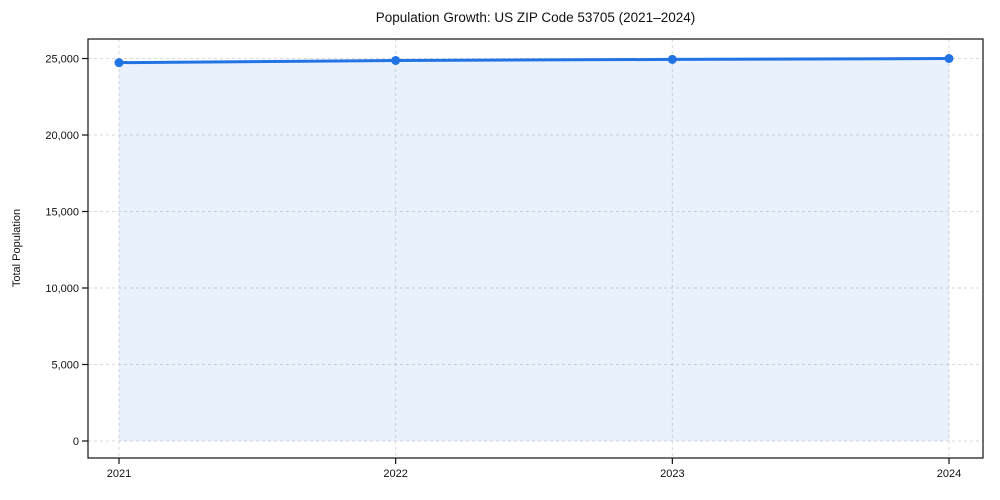 The image size is (1000, 500). I want to click on x-tick-label: 2021, so click(119, 474).